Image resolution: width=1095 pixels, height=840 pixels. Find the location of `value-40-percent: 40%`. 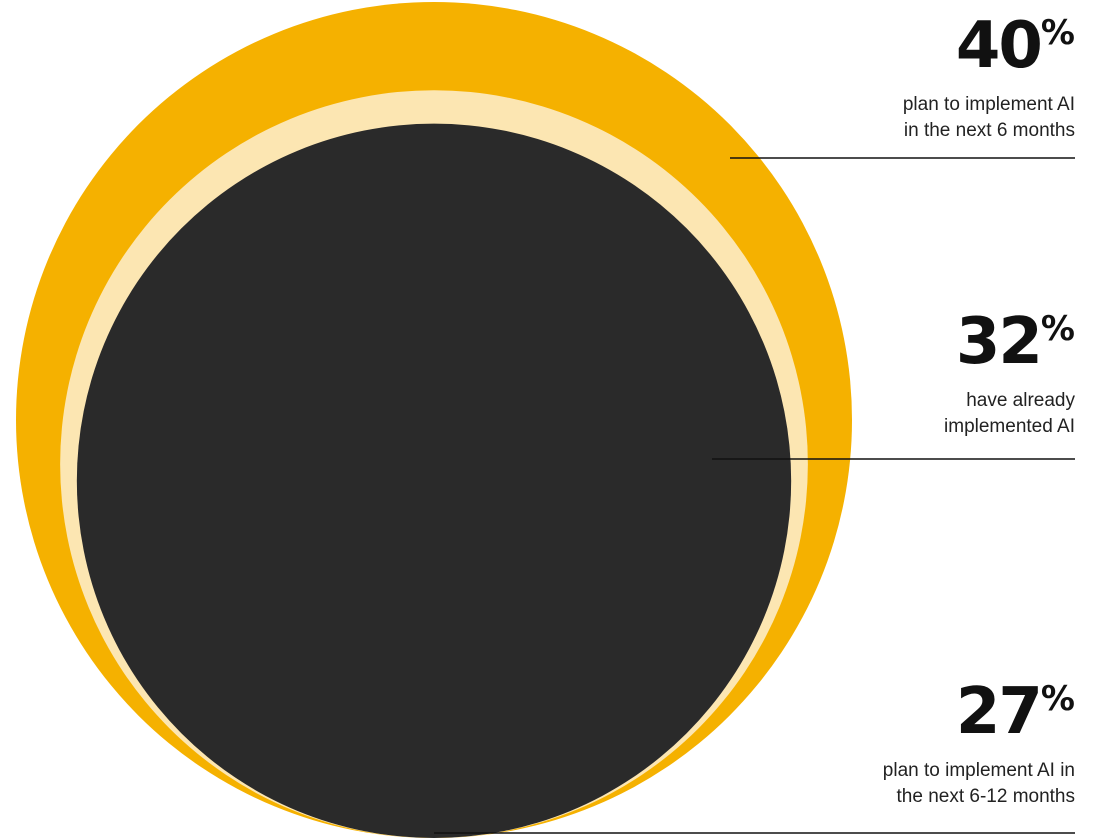

value-40-percent: 40% is located at coordinates (1015, 46).